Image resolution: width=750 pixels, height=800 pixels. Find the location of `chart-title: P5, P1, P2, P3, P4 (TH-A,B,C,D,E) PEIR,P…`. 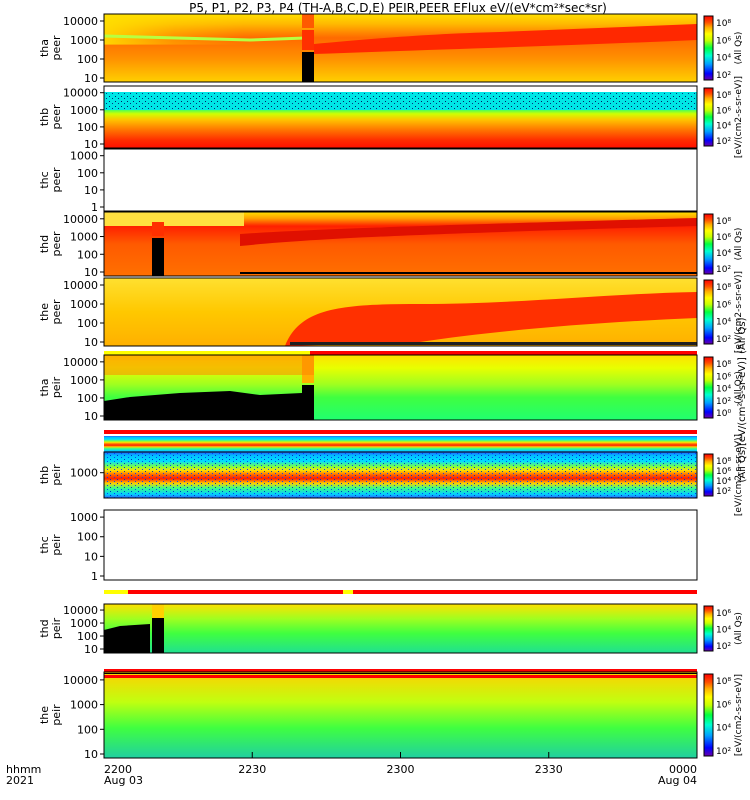

chart-title: P5, P1, P2, P3, P4 (TH-A,B,C,D,E) PEIR,P… is located at coordinates (398, 8).